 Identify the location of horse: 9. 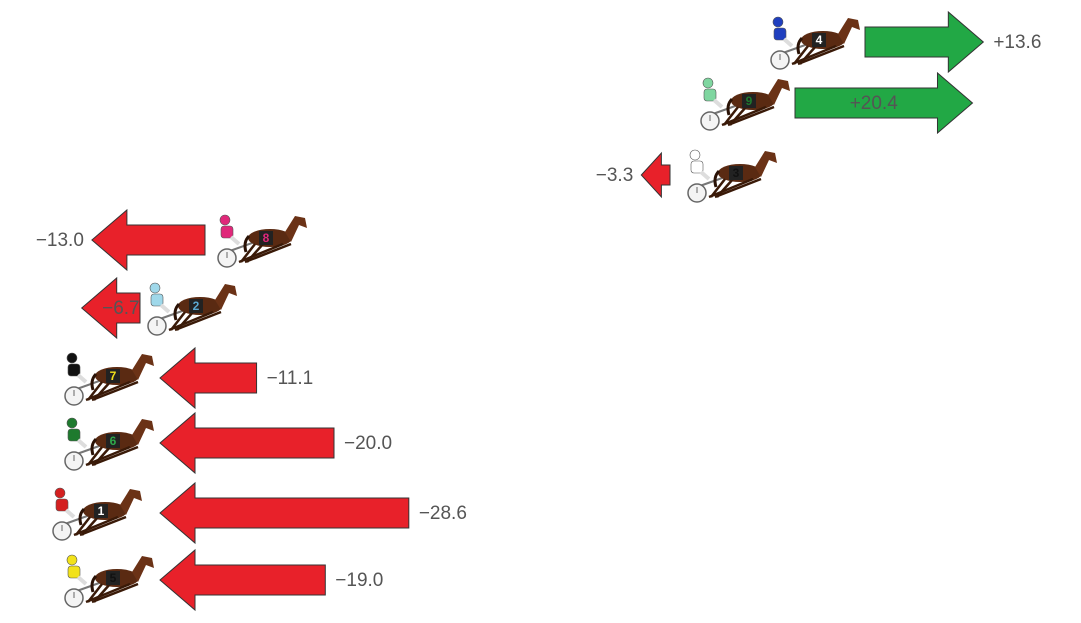
(745, 104).